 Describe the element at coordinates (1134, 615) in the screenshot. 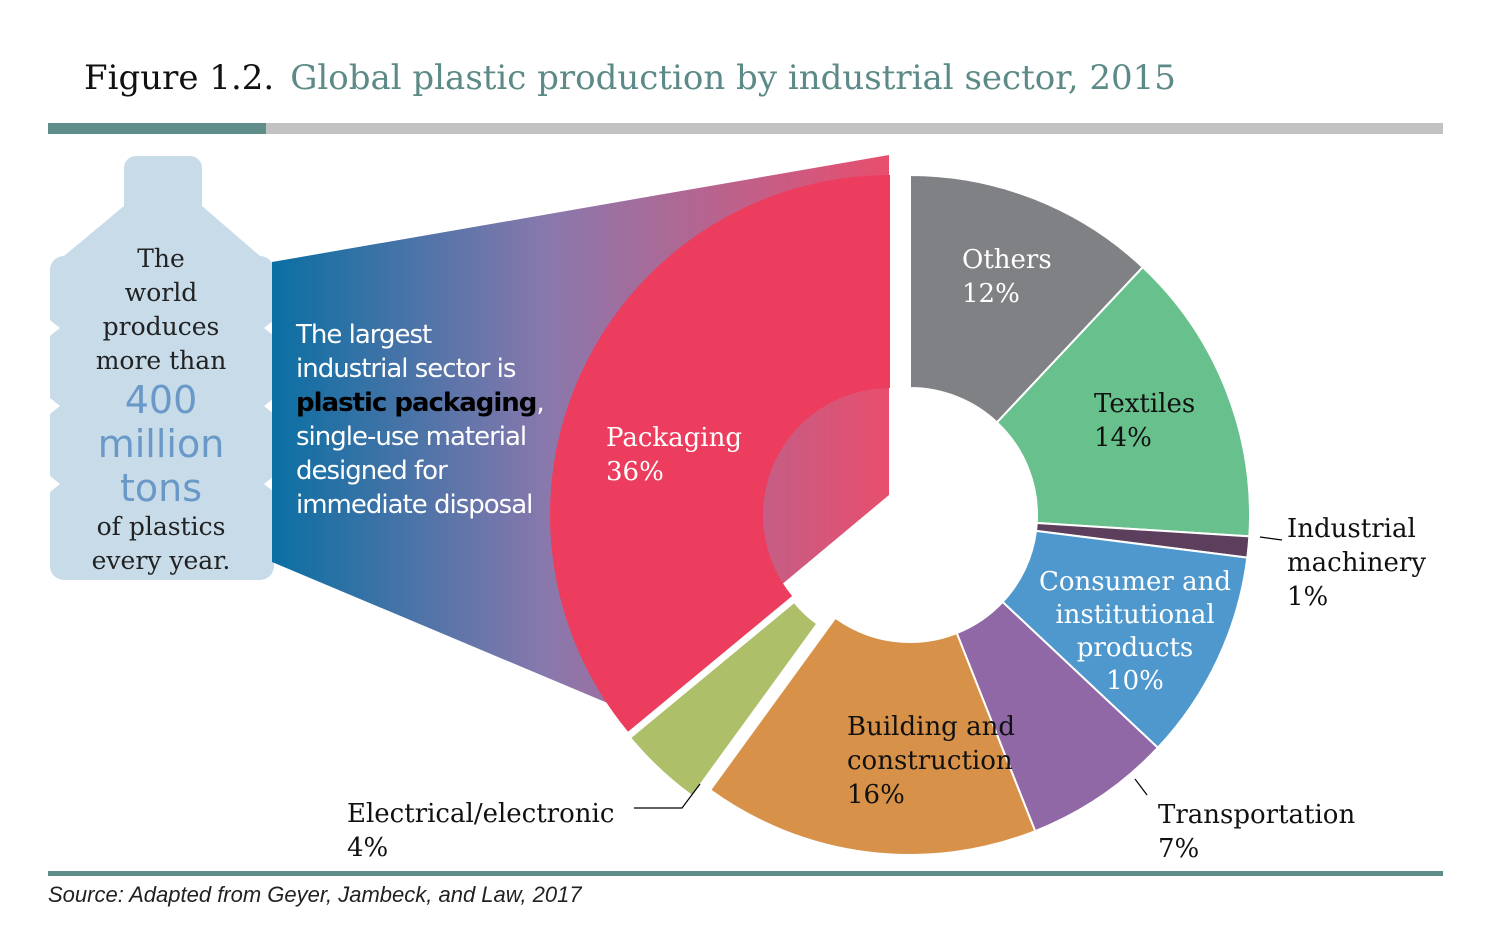

I see `label-line: institutional` at that location.